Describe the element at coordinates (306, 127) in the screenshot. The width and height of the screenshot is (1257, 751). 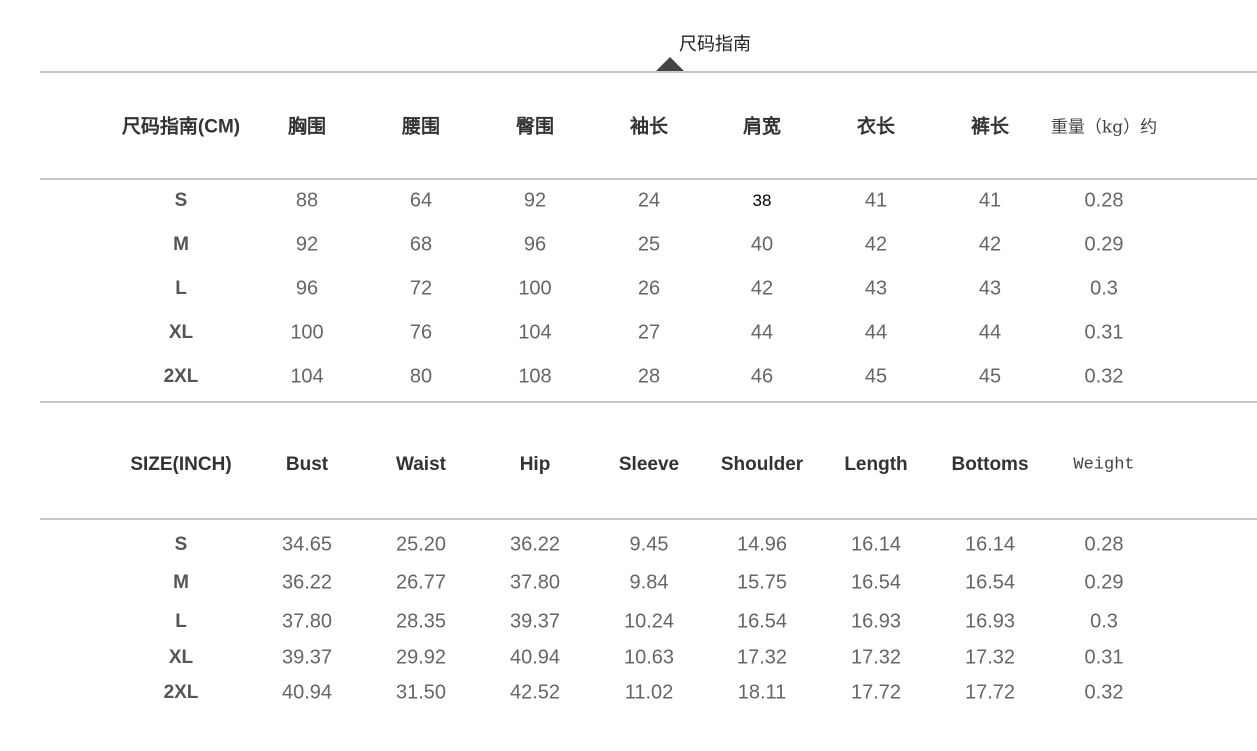
I see `column-header: 胸围` at that location.